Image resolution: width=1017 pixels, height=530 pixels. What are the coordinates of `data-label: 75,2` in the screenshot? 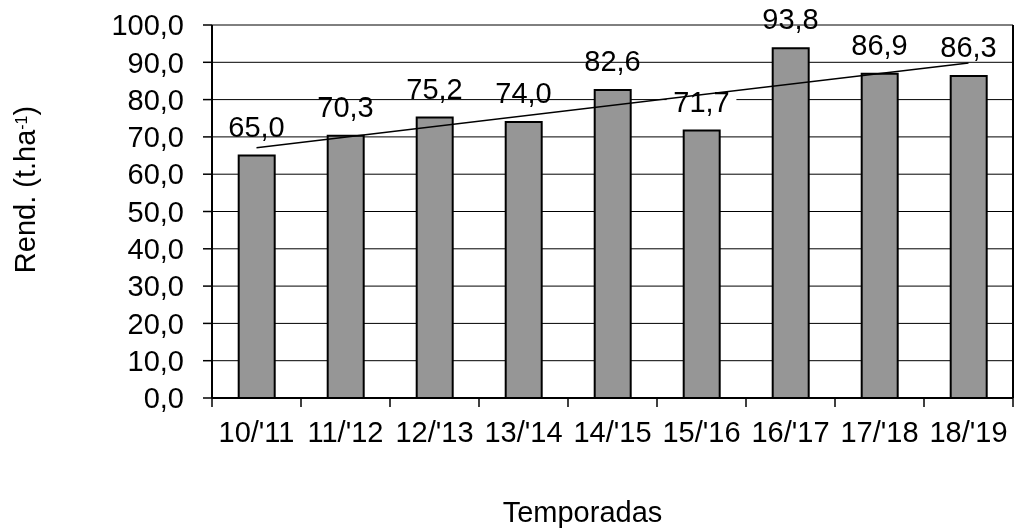 It's located at (434, 88).